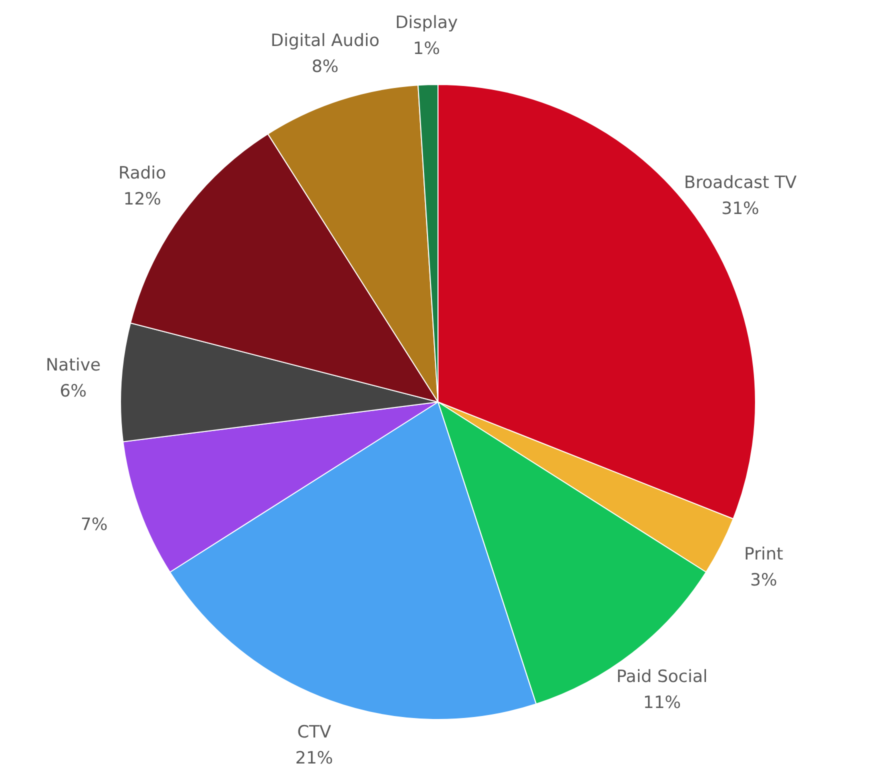 The image size is (874, 773). Describe the element at coordinates (764, 554) in the screenshot. I see `slice-label: Print` at that location.